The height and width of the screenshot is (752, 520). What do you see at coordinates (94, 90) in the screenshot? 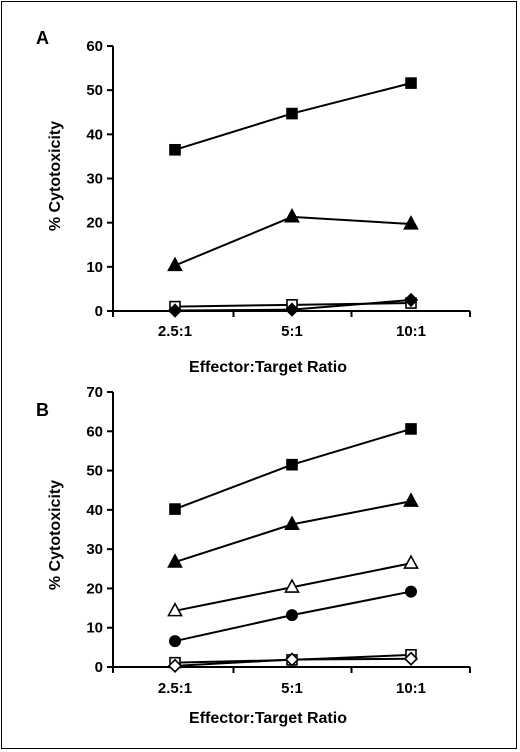
I see `panel-a-y-tick-label: 50` at bounding box center [94, 90].